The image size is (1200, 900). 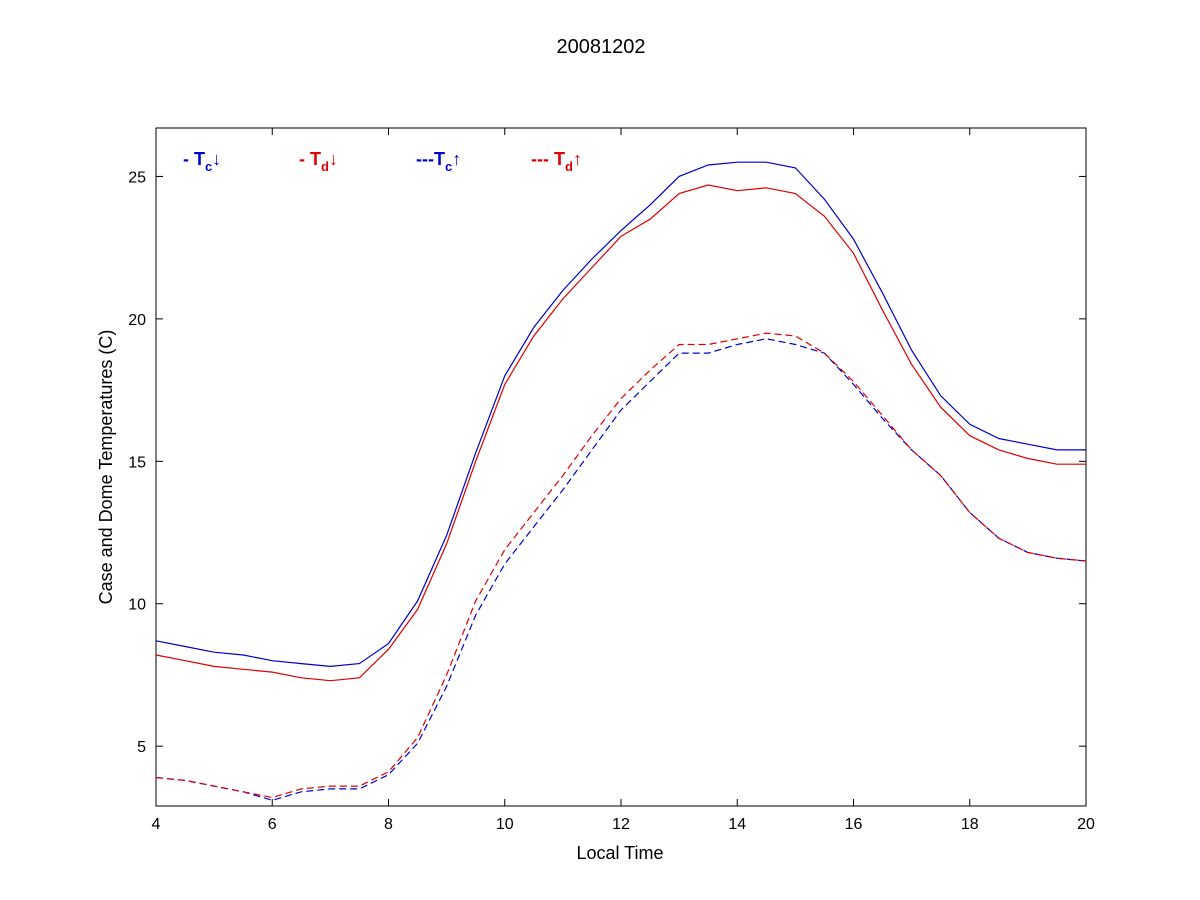 I want to click on x-axis-title: Local Time, so click(x=619, y=853).